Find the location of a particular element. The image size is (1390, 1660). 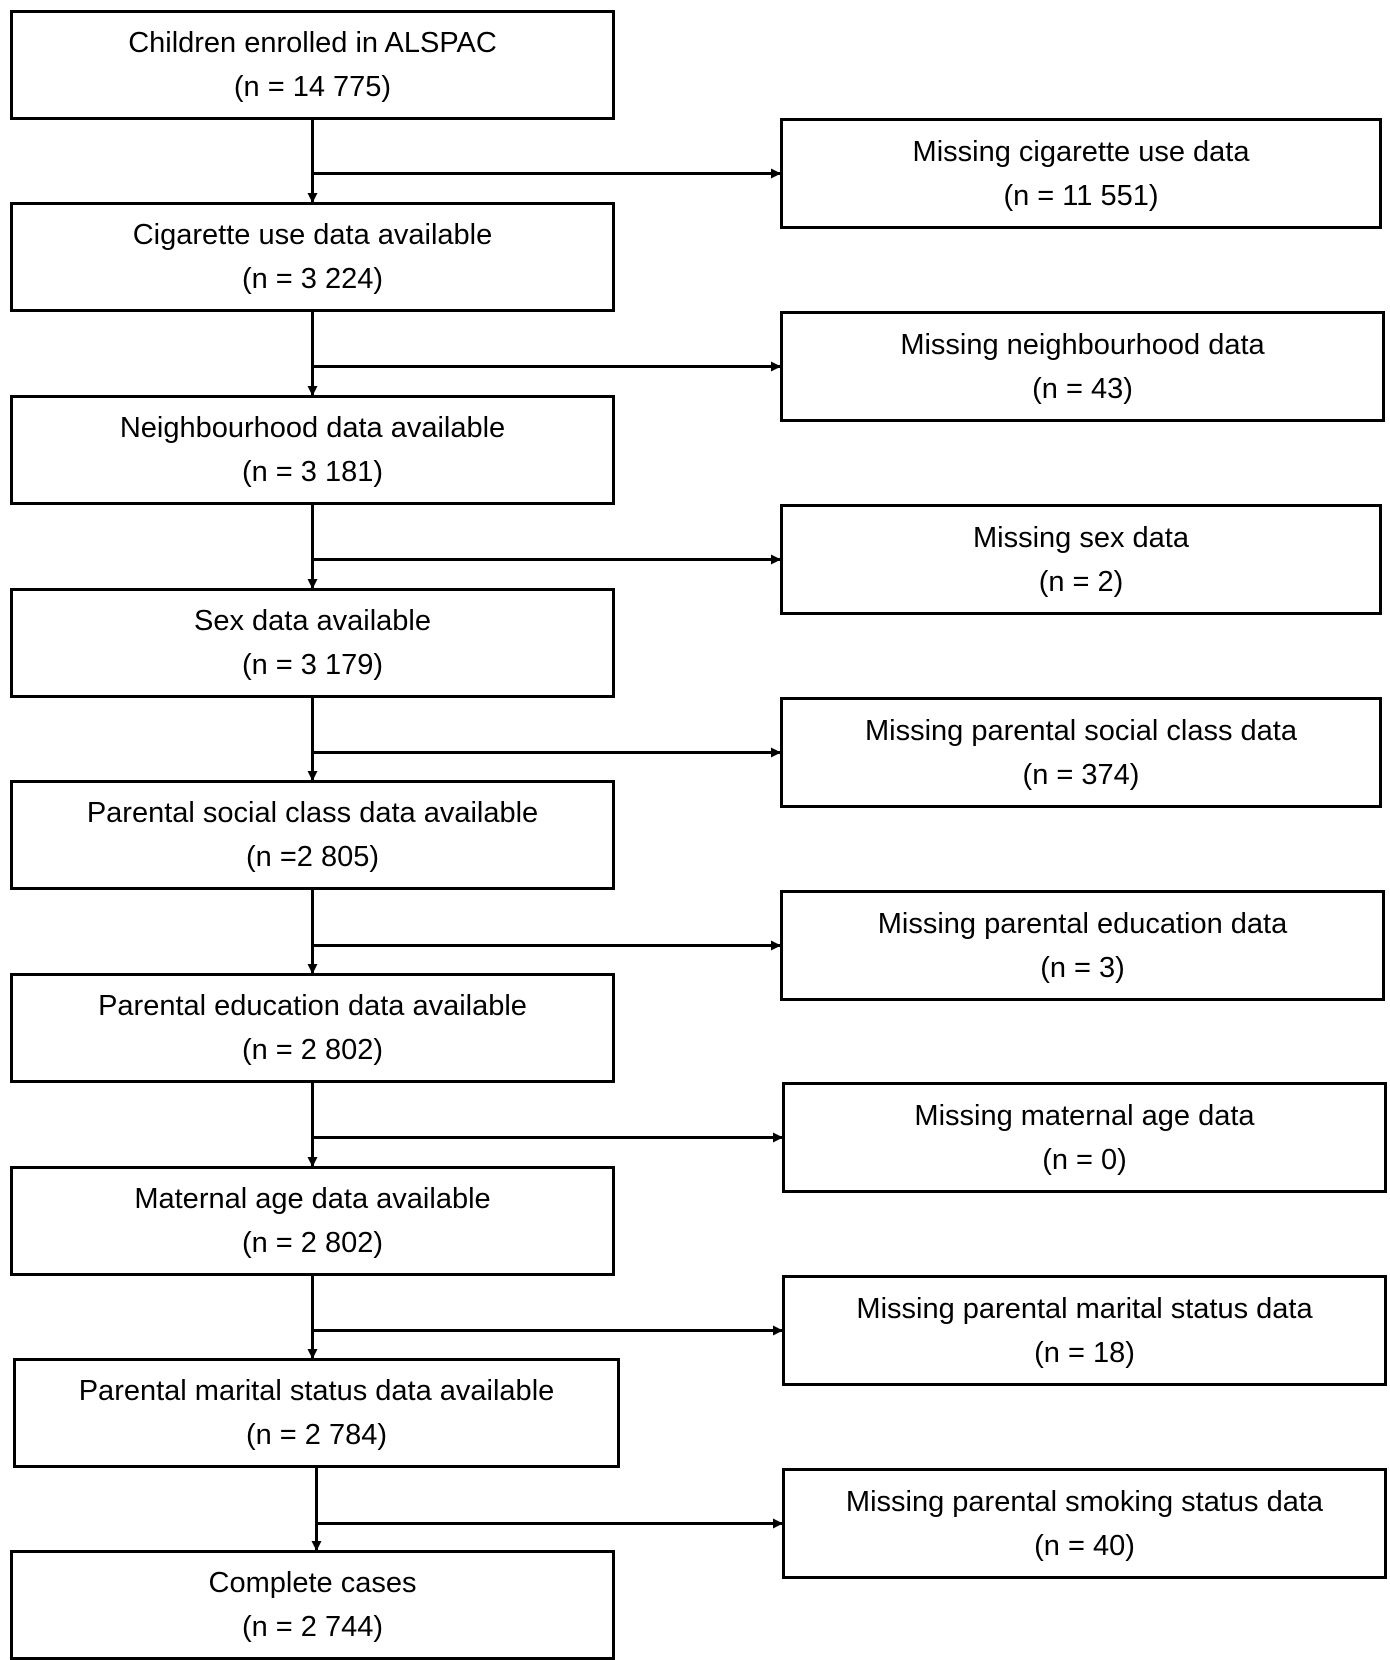

exclusion-label: Missing maternal age data is located at coordinates (1084, 1115).